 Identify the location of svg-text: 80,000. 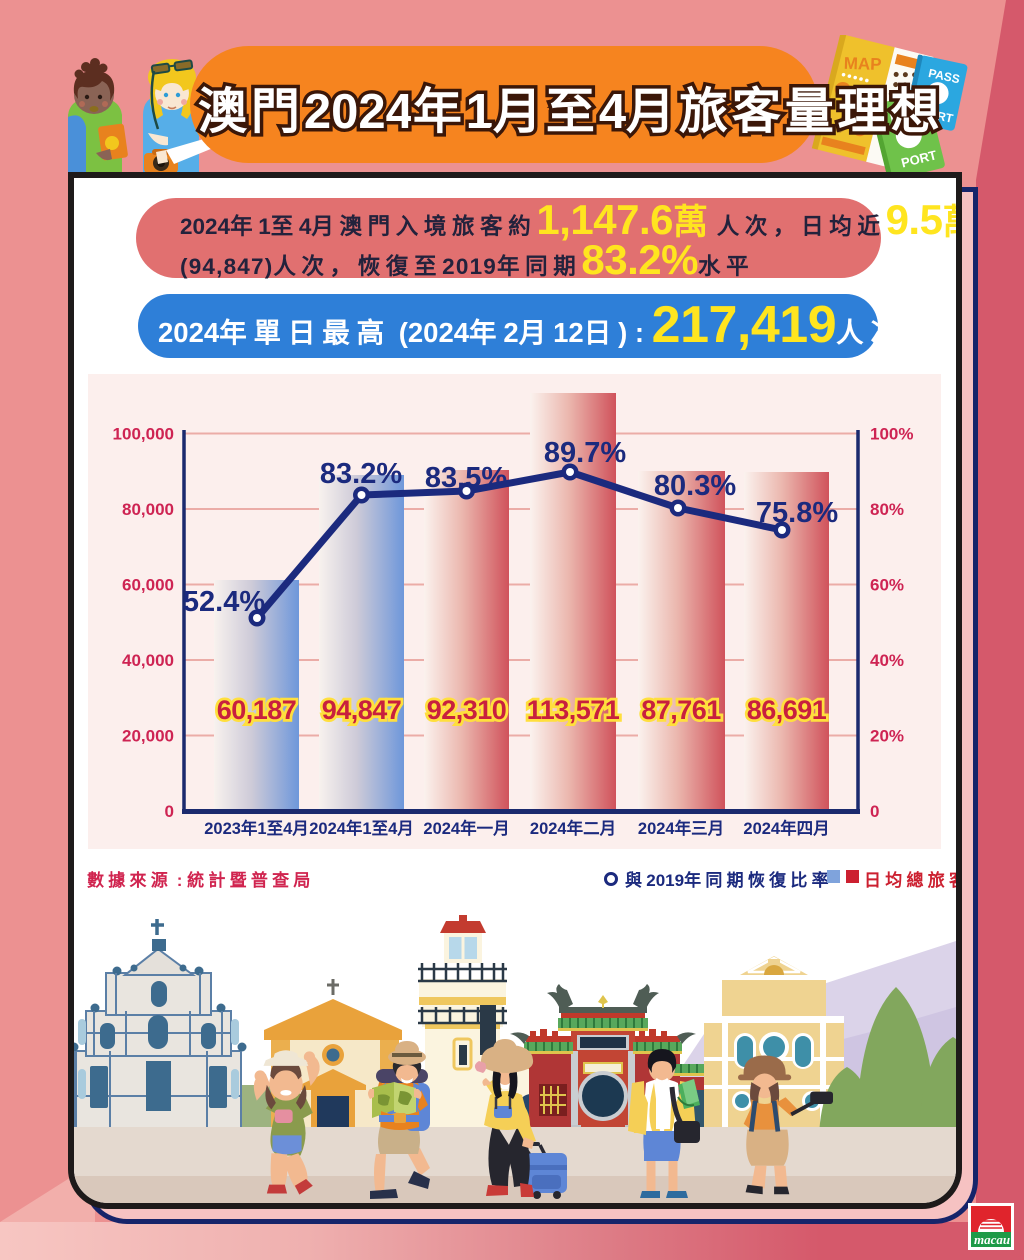
(148, 509).